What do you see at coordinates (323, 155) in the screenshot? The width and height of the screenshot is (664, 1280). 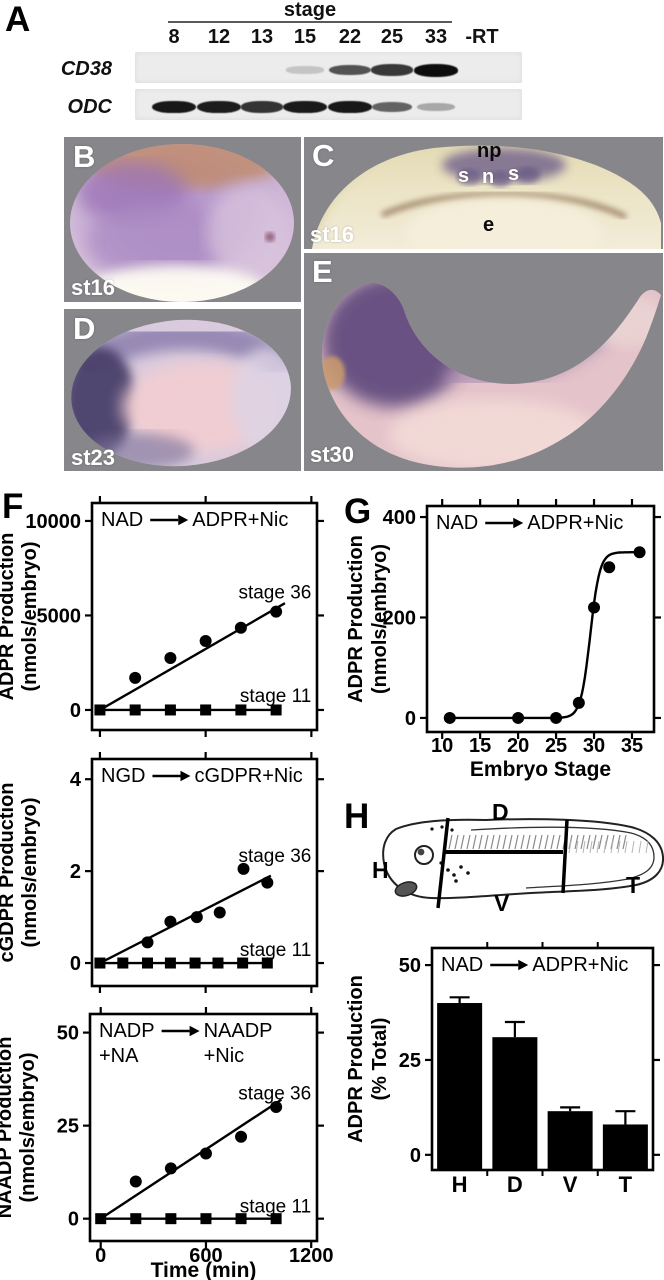 I see `panel-c-letter: C` at bounding box center [323, 155].